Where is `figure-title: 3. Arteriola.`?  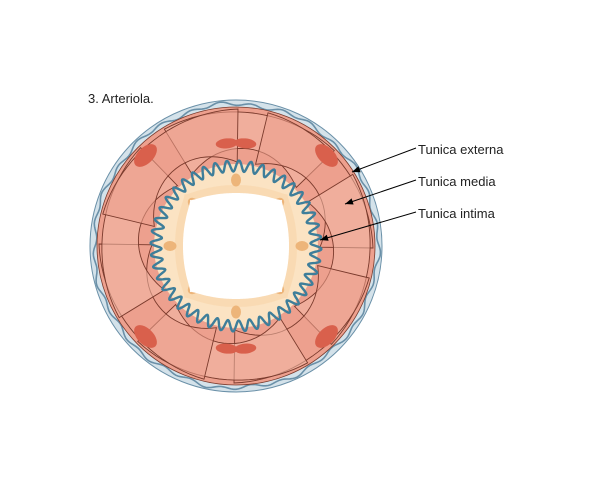
figure-title: 3. Arteriola. is located at coordinates (121, 98).